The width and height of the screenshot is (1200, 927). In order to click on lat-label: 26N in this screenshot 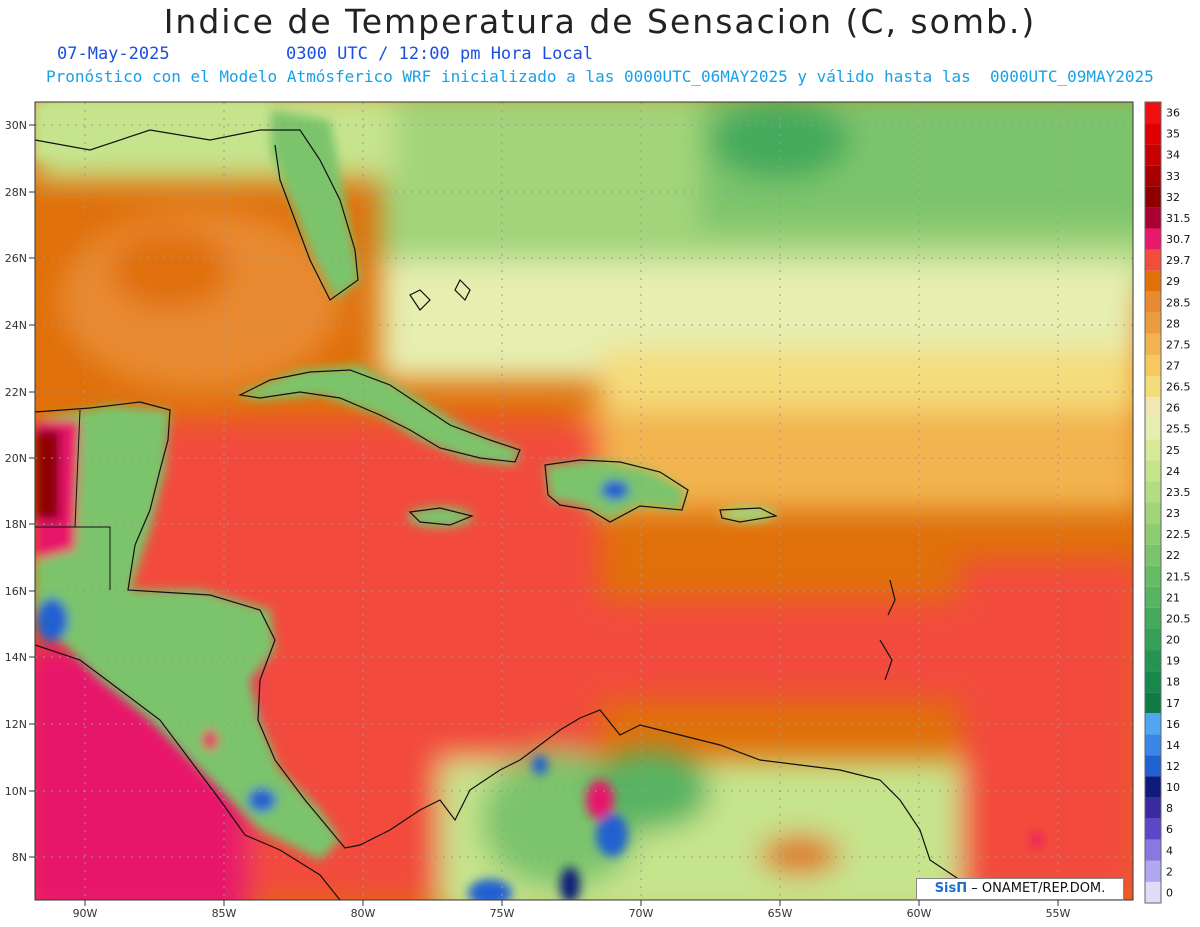, I will do `click(16, 258)`.